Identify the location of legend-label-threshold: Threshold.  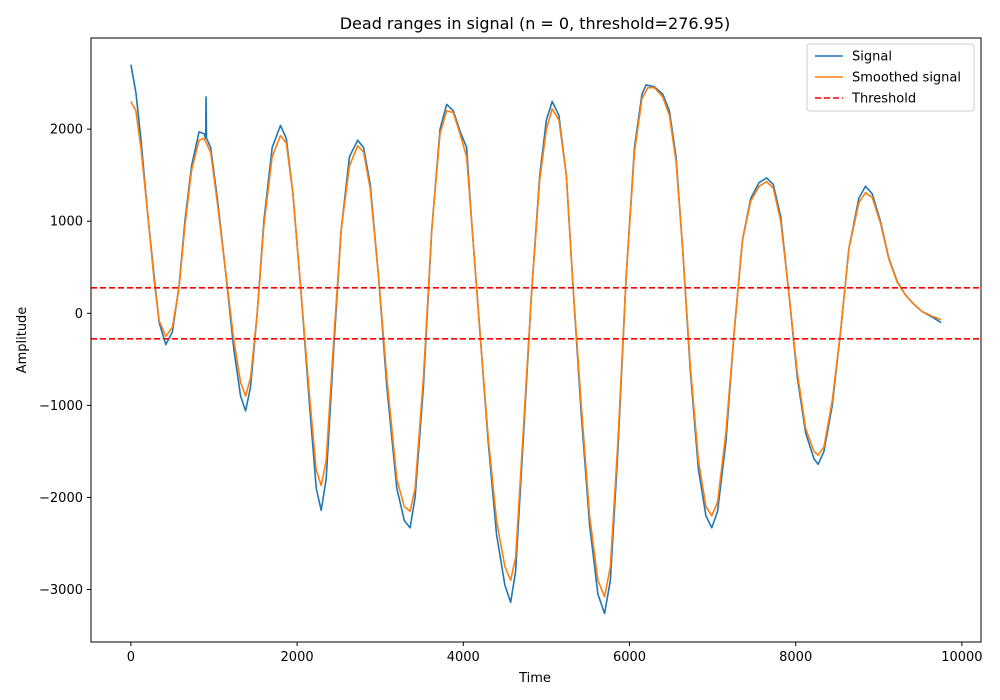
(883, 99).